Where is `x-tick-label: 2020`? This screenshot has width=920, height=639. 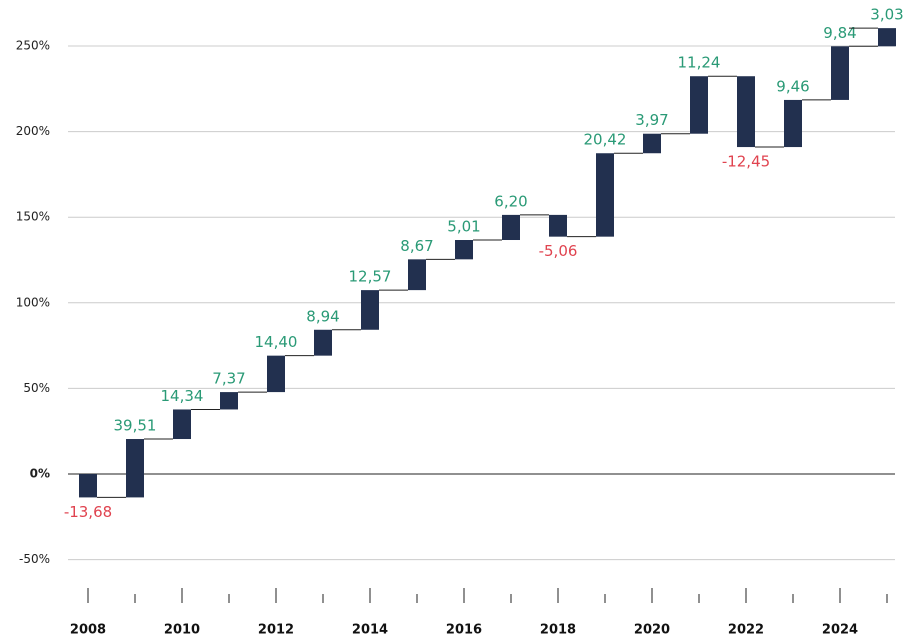
x-tick-label: 2020 is located at coordinates (652, 630).